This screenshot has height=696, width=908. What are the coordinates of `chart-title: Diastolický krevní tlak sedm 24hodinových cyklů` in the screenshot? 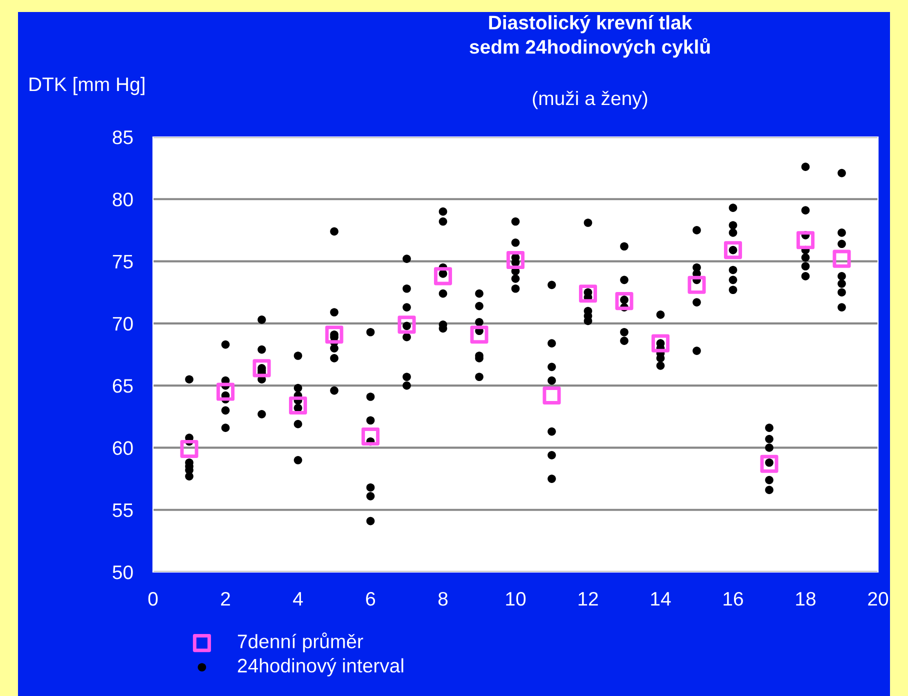 It's located at (590, 36).